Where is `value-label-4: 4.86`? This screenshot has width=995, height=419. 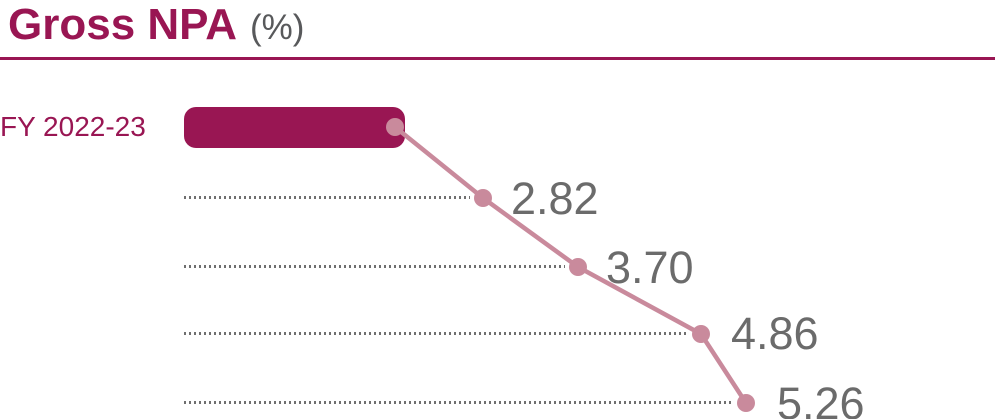
value-label-4: 4.86 is located at coordinates (775, 333).